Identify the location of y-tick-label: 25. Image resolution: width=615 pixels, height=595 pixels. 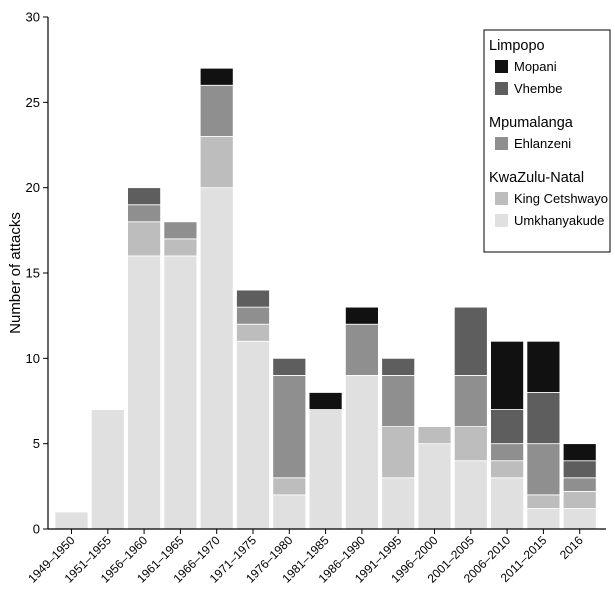
(33, 102).